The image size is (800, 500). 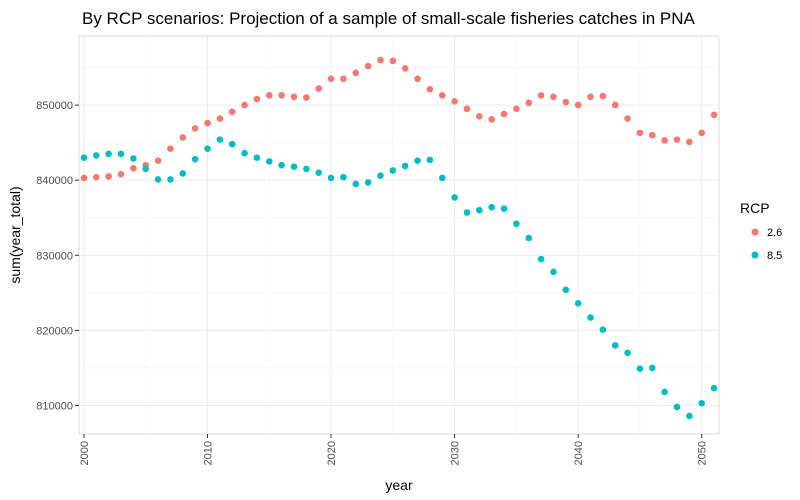 What do you see at coordinates (15, 234) in the screenshot?
I see `y-axis-label: sum(year_total)` at bounding box center [15, 234].